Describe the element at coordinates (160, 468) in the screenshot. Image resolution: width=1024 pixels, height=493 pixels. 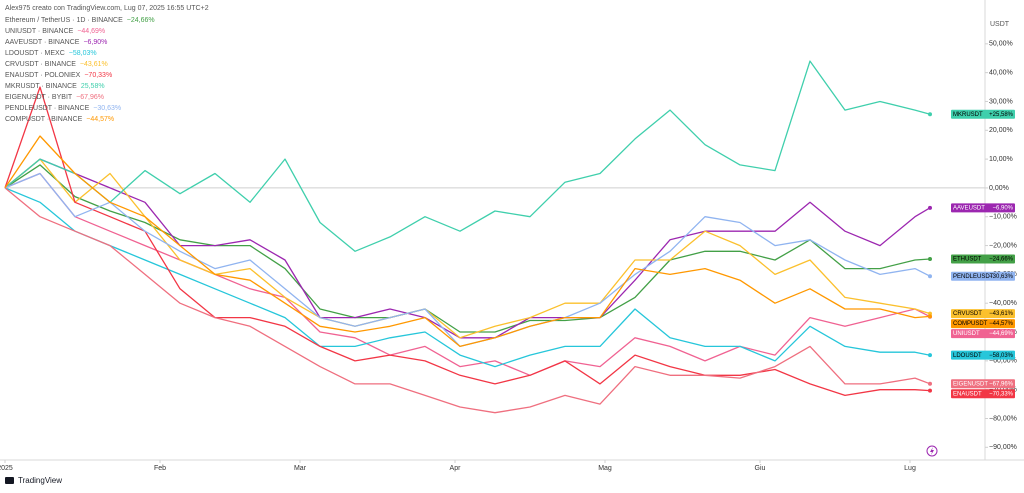
I see `x-tick-label: Feb` at that location.